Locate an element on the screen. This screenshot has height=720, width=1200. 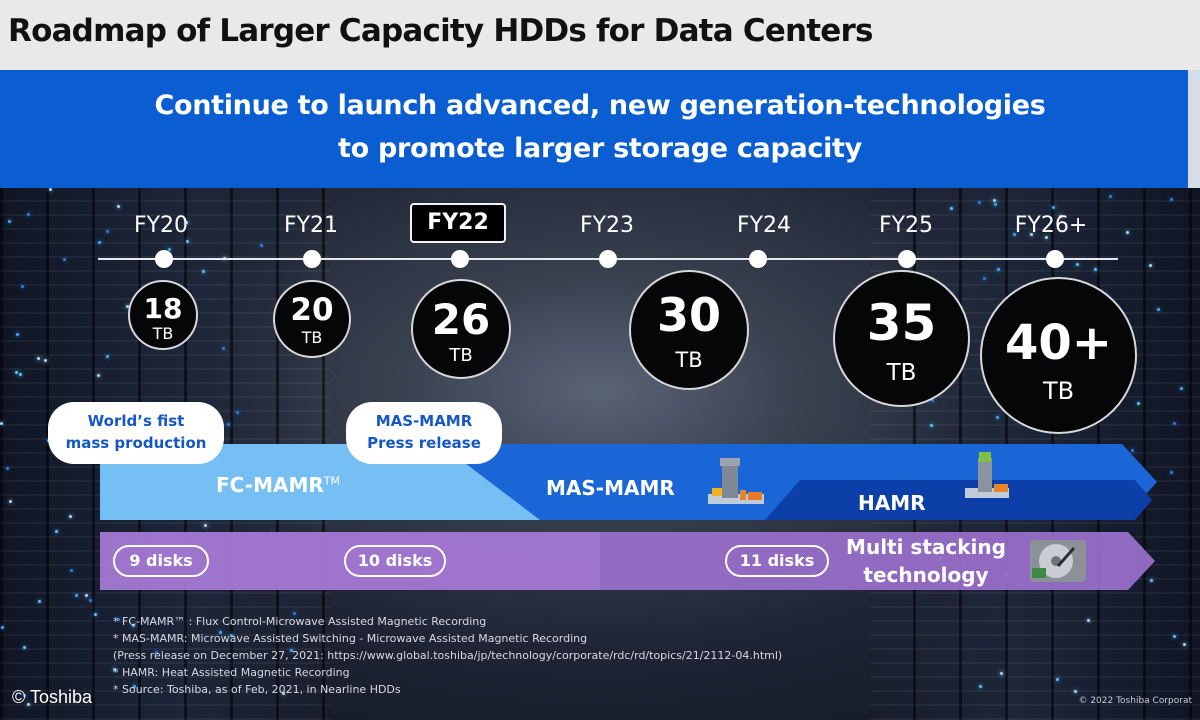
disks-11-badge: 11 disks is located at coordinates (777, 561).